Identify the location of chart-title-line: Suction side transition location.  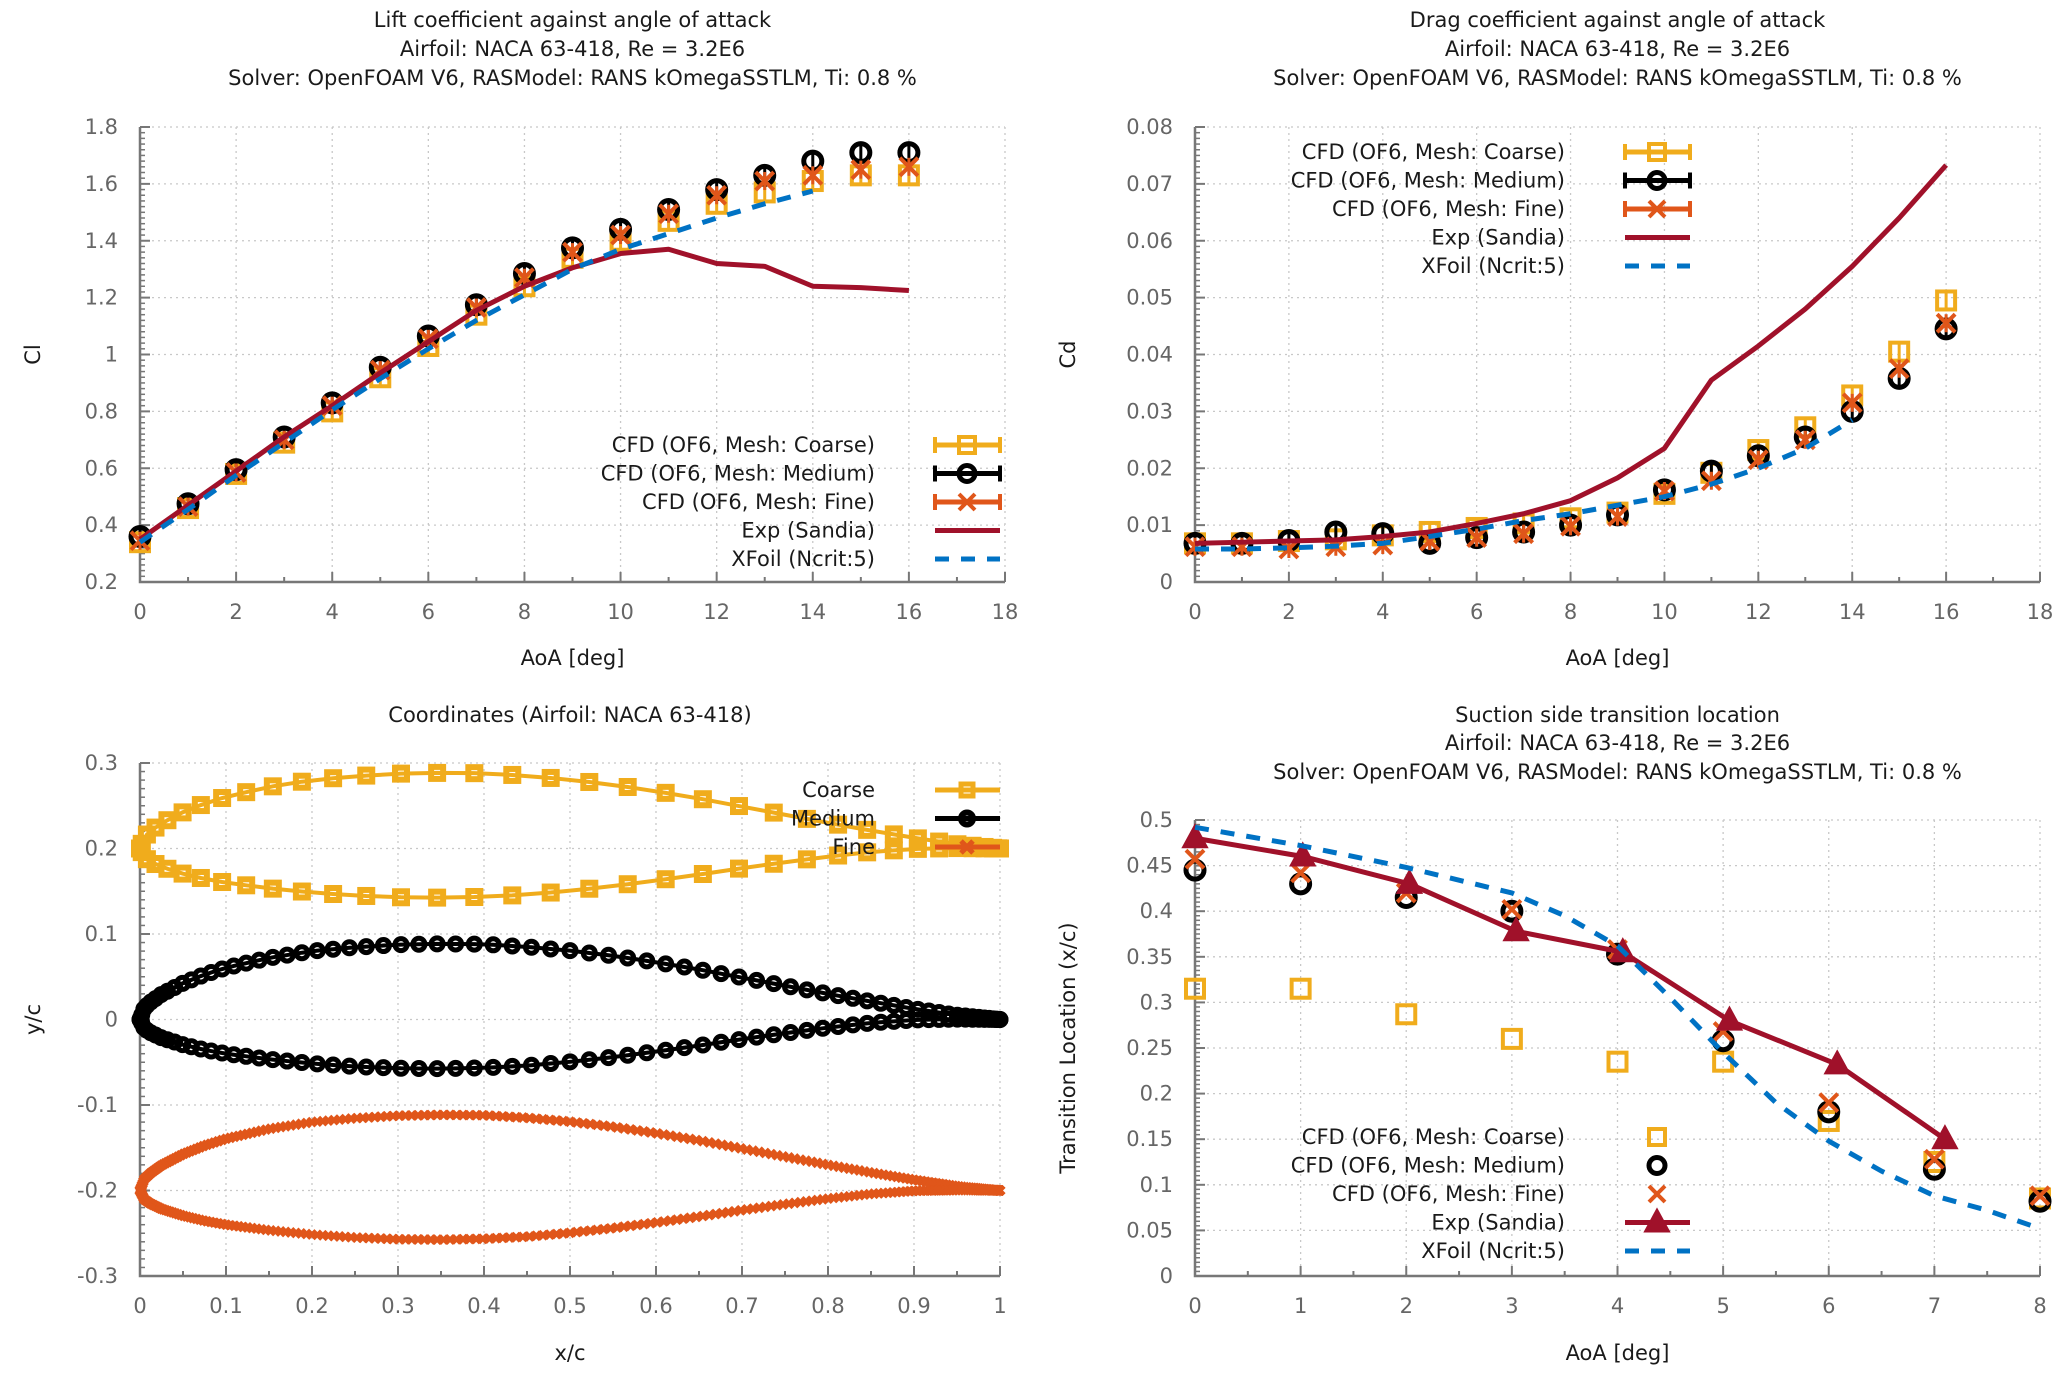
(1617, 715).